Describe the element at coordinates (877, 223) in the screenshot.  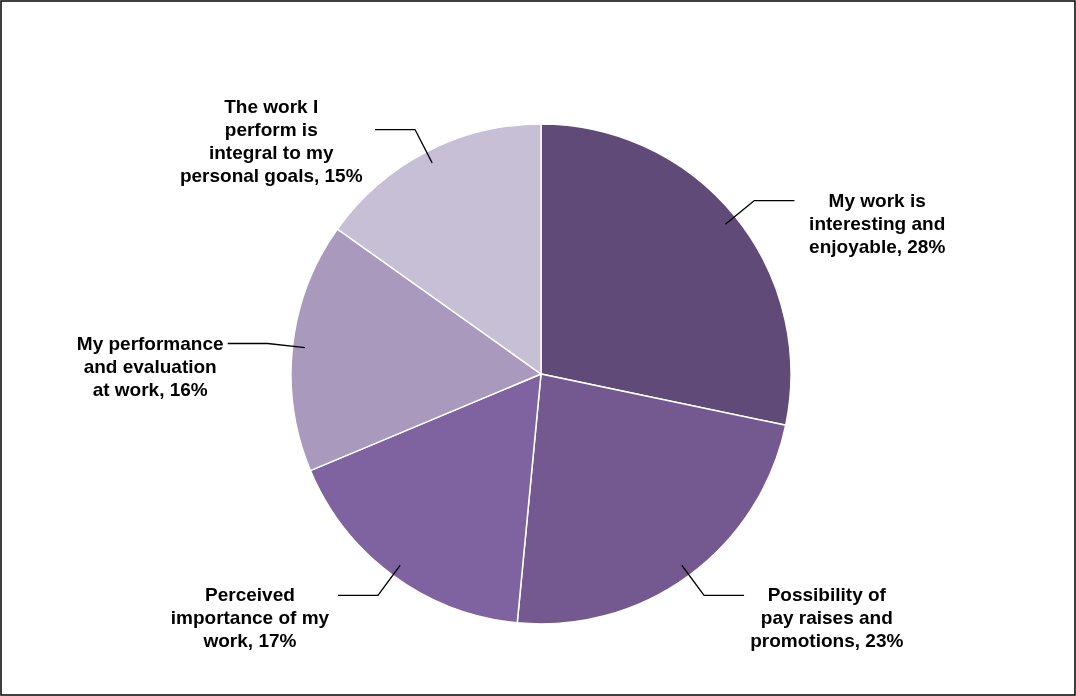
I see `slice-label: My work is interesting and enjoyable, 28%` at that location.